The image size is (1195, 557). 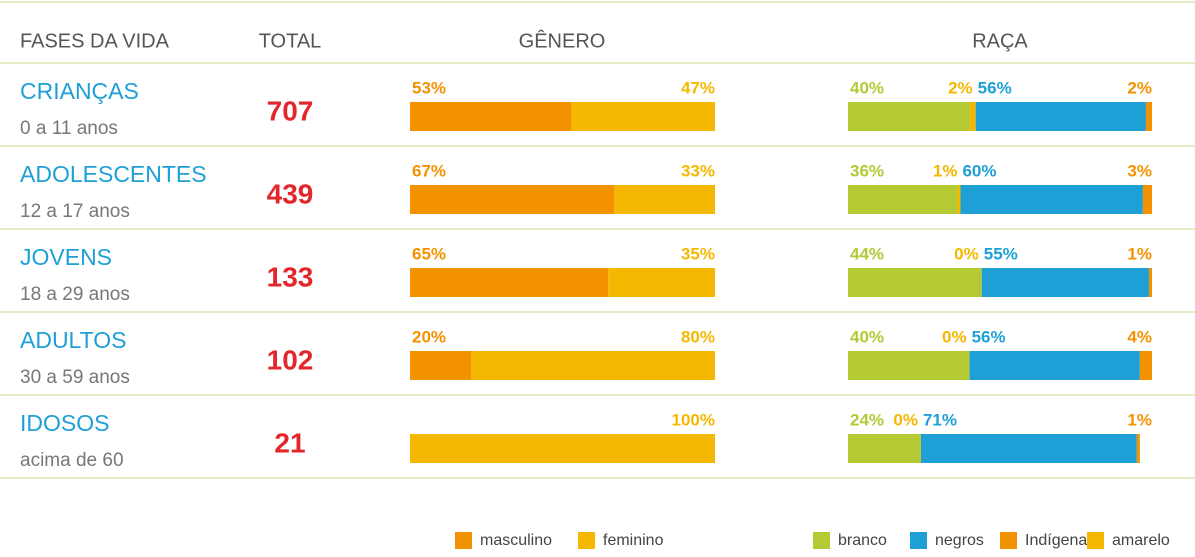 What do you see at coordinates (940, 419) in the screenshot?
I see `race-label: 71%` at bounding box center [940, 419].